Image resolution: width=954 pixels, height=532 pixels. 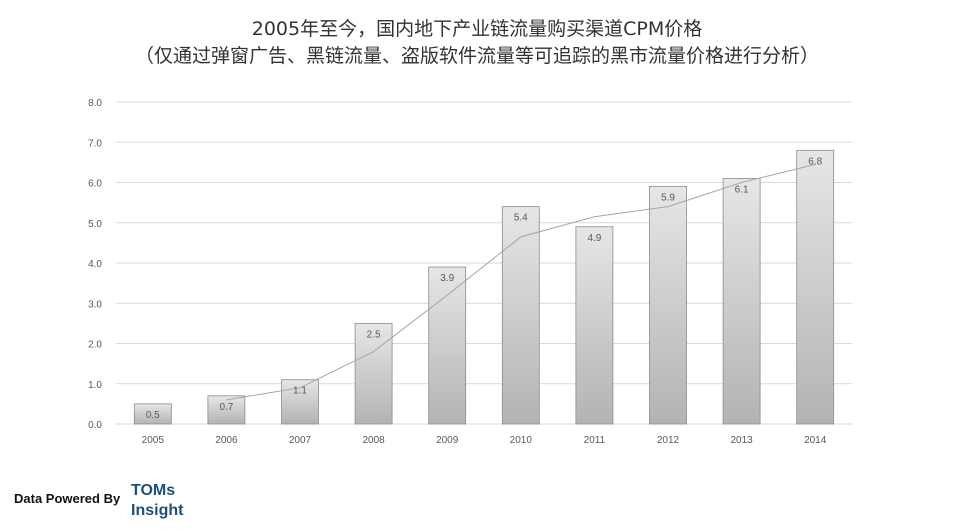 What do you see at coordinates (594, 238) in the screenshot?
I see `data-label: 4.9` at bounding box center [594, 238].